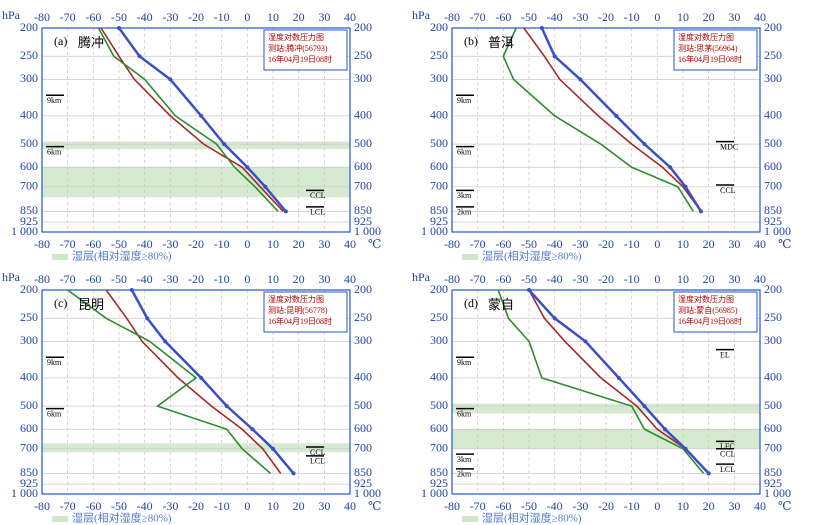  I want to click on station-name: 普洱, so click(501, 42).